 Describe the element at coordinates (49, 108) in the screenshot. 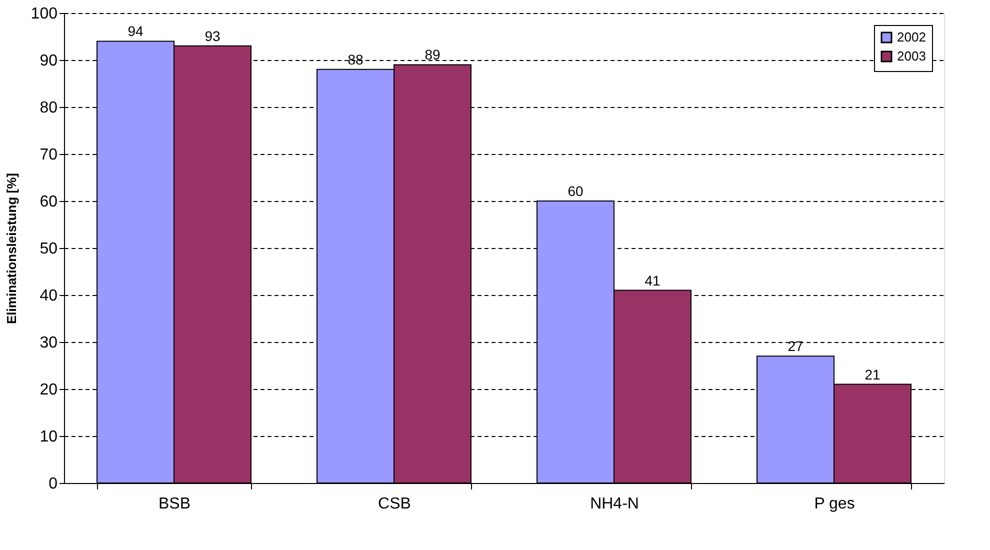

I see `y-tick-label: 80` at that location.